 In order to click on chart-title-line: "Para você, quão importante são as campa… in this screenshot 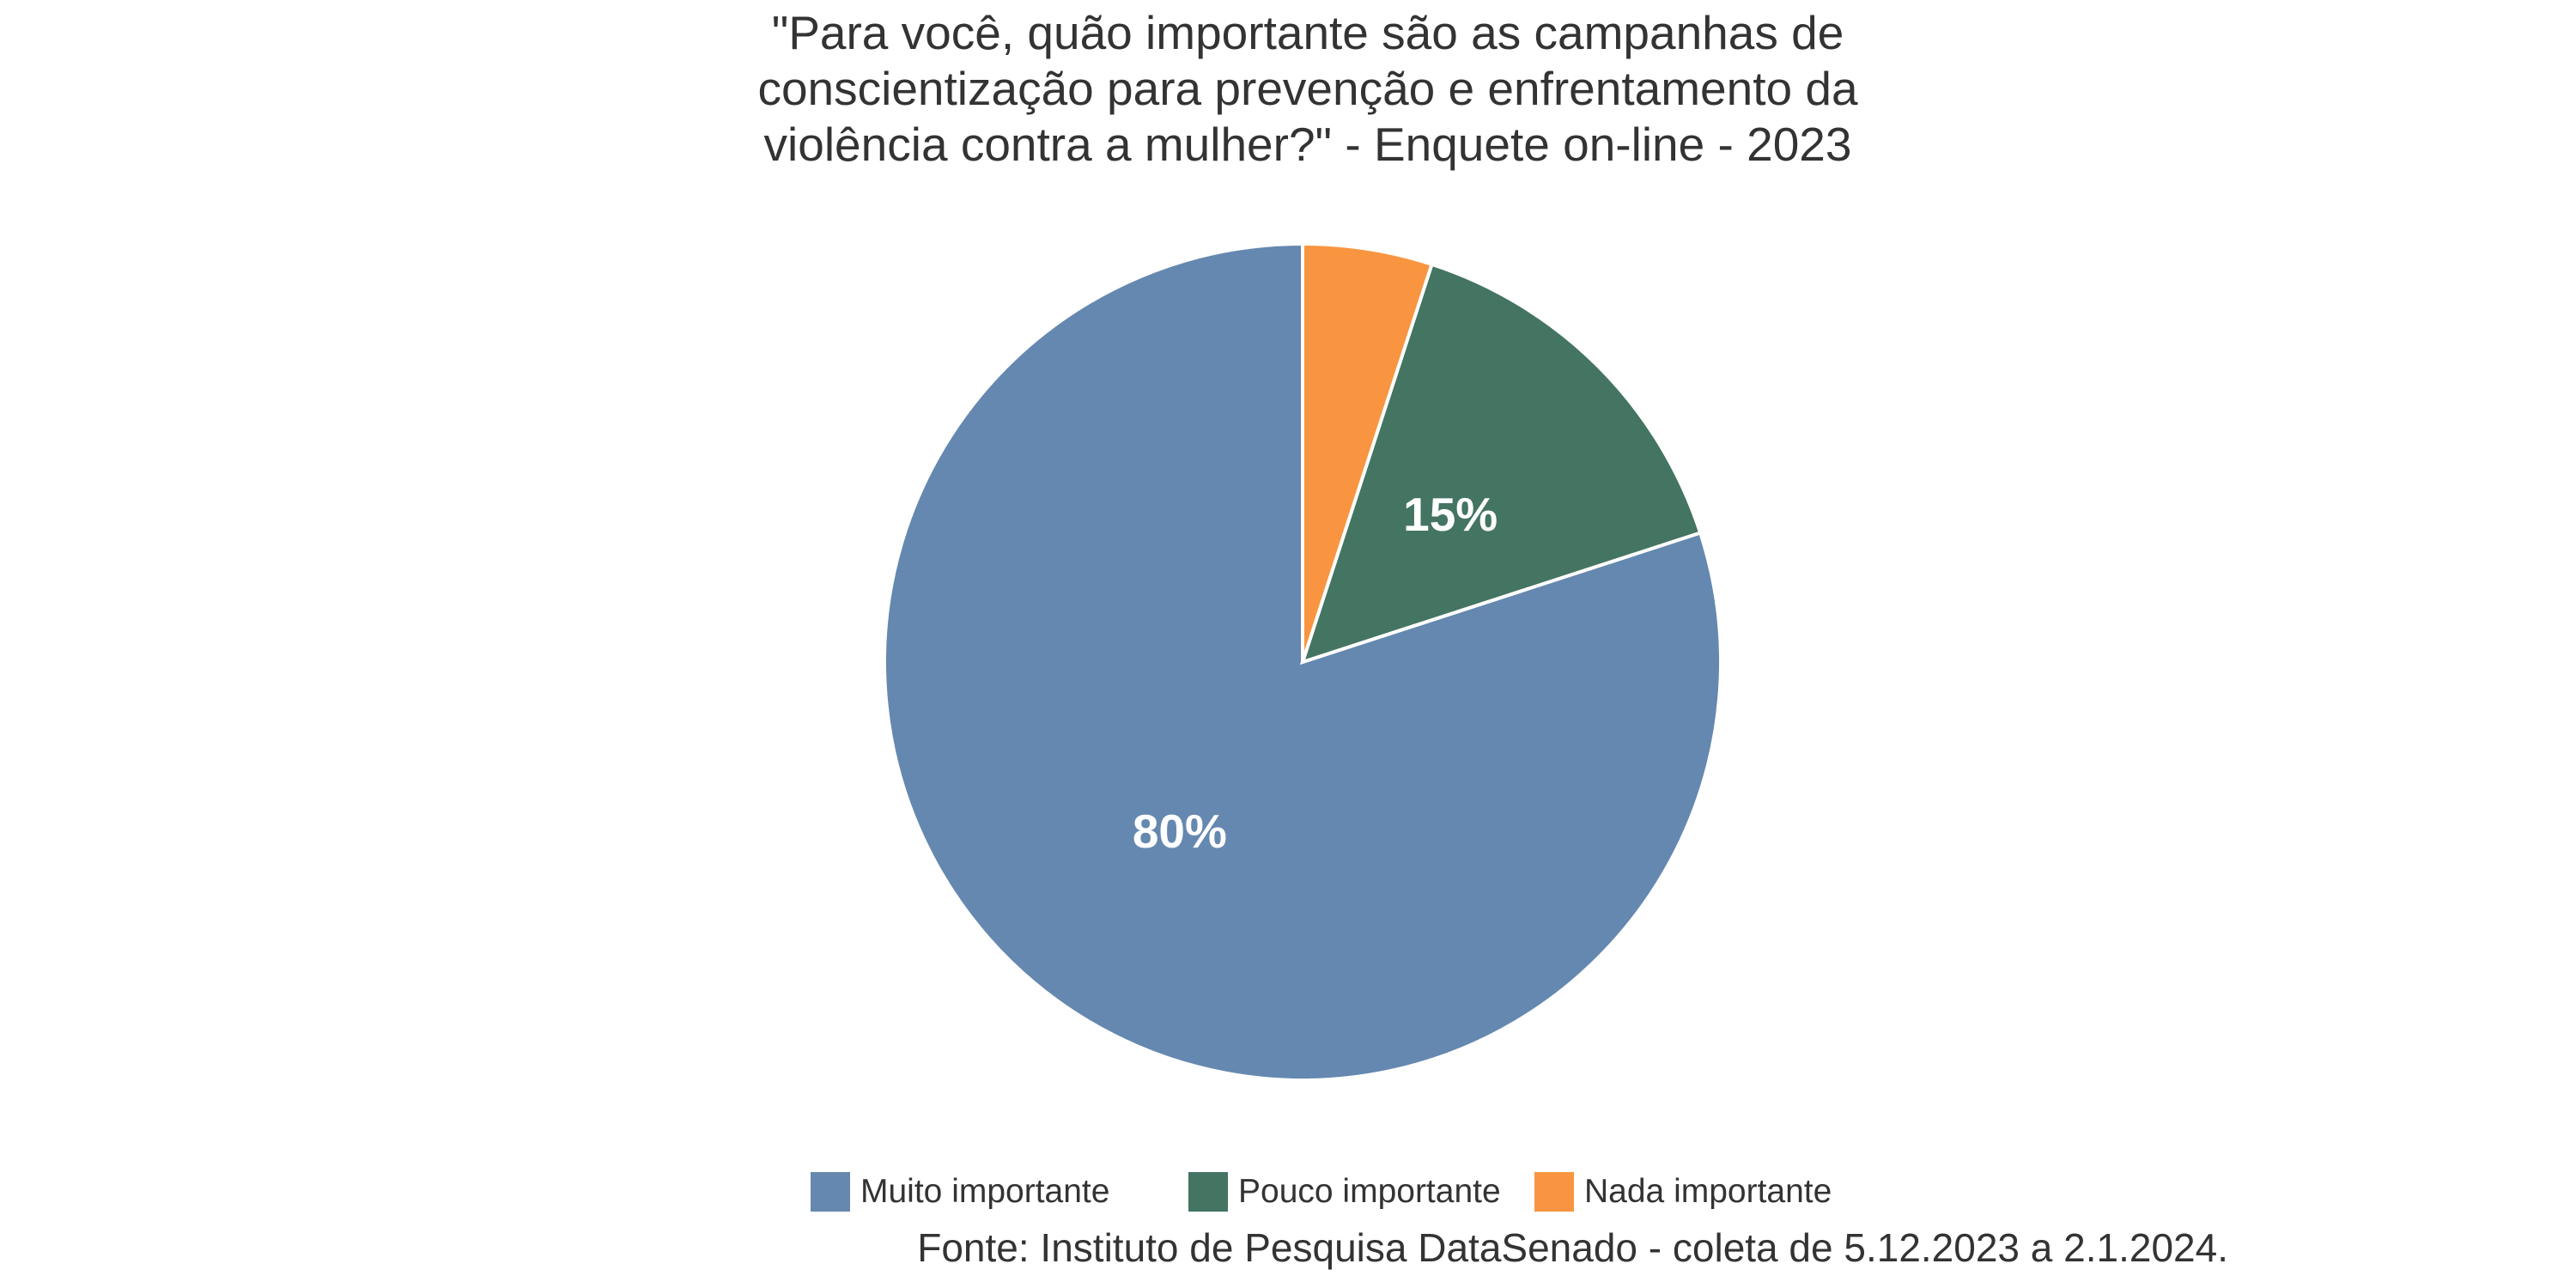, I will do `click(1308, 32)`.